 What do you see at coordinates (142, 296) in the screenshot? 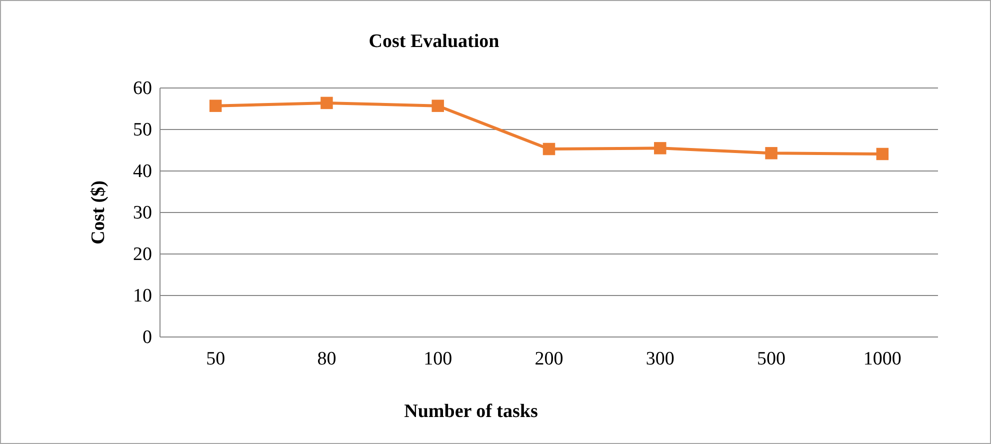
I see `y-tick-label: 10` at bounding box center [142, 296].